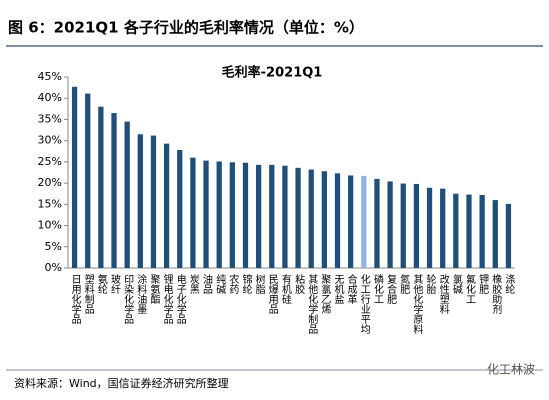 This screenshot has width=549, height=400. I want to click on x-tick-label: 油品, so click(207, 284).